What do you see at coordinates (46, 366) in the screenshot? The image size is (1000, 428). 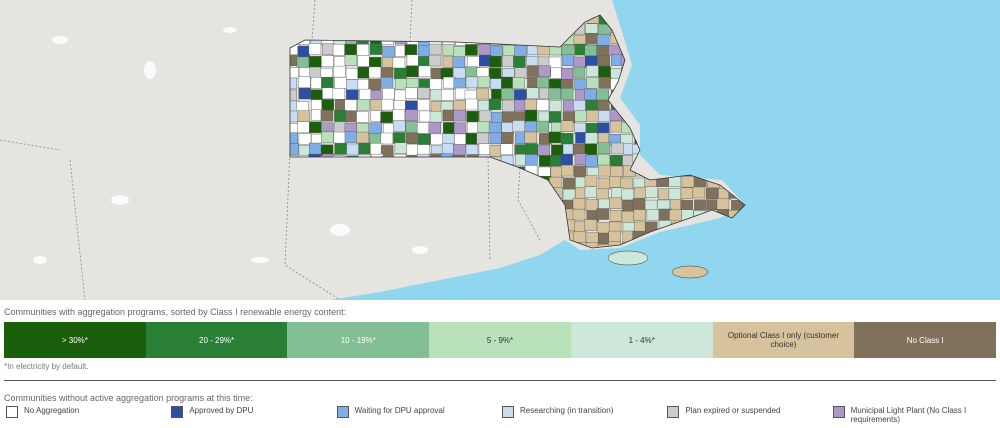 I see `footnote: *In electricity by default.` at bounding box center [46, 366].